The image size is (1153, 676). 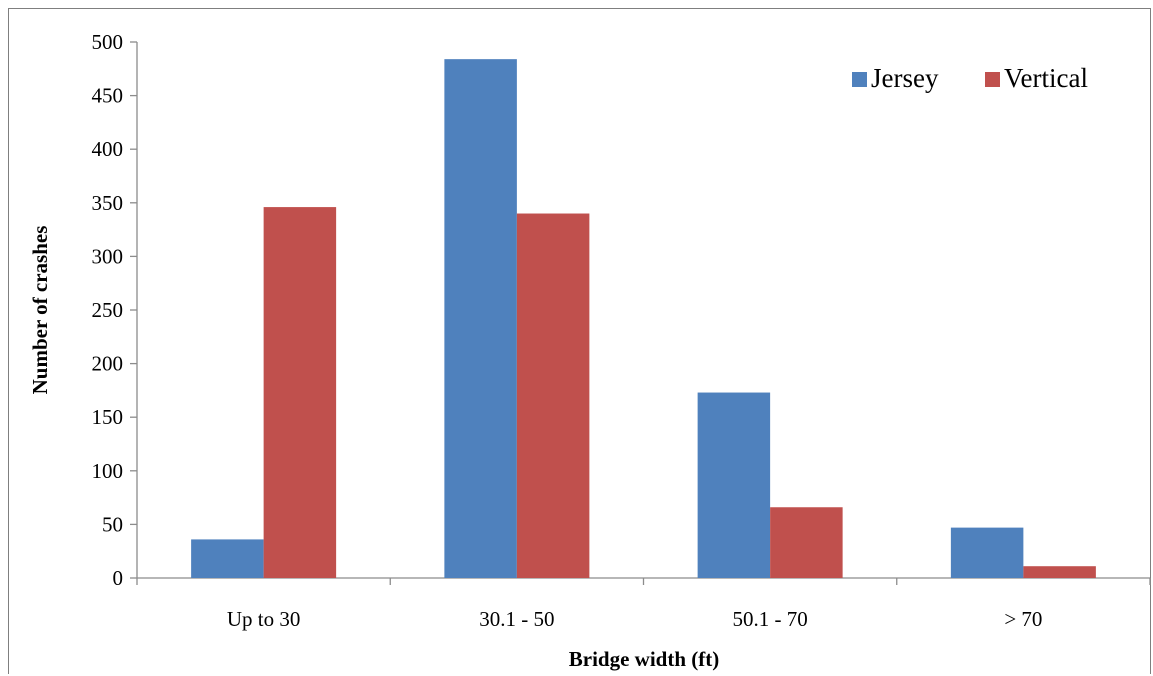 I want to click on legend: Jersey Vertical, so click(x=970, y=78).